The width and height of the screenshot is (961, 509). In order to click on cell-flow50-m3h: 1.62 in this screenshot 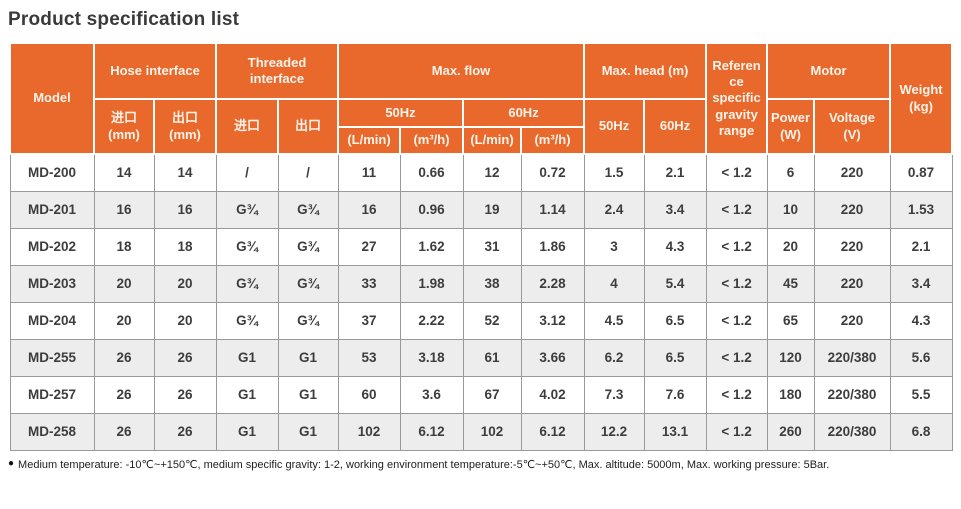, I will do `click(431, 246)`.